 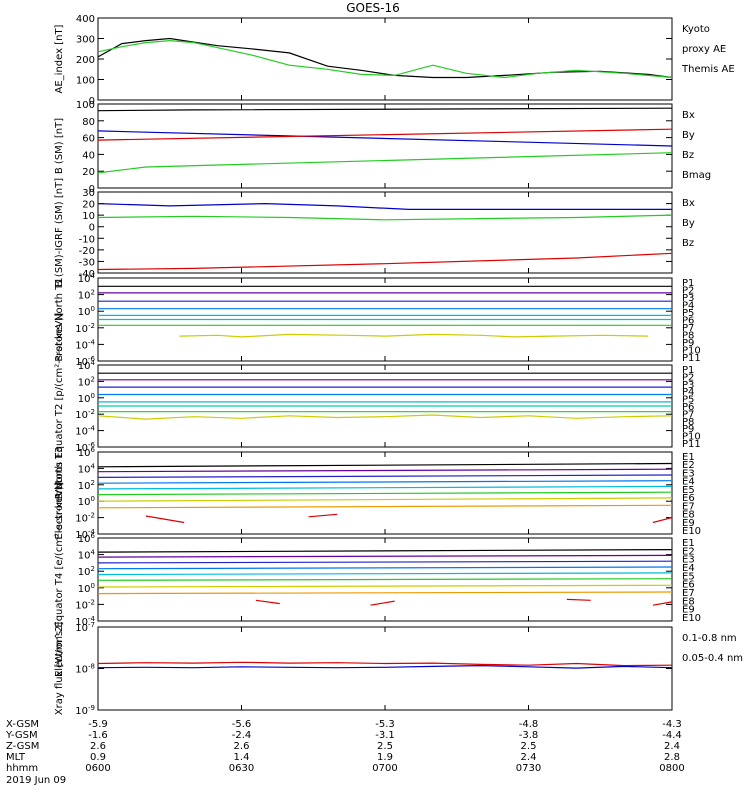 What do you see at coordinates (529, 746) in the screenshot?
I see `x-row-value: 2.5` at bounding box center [529, 746].